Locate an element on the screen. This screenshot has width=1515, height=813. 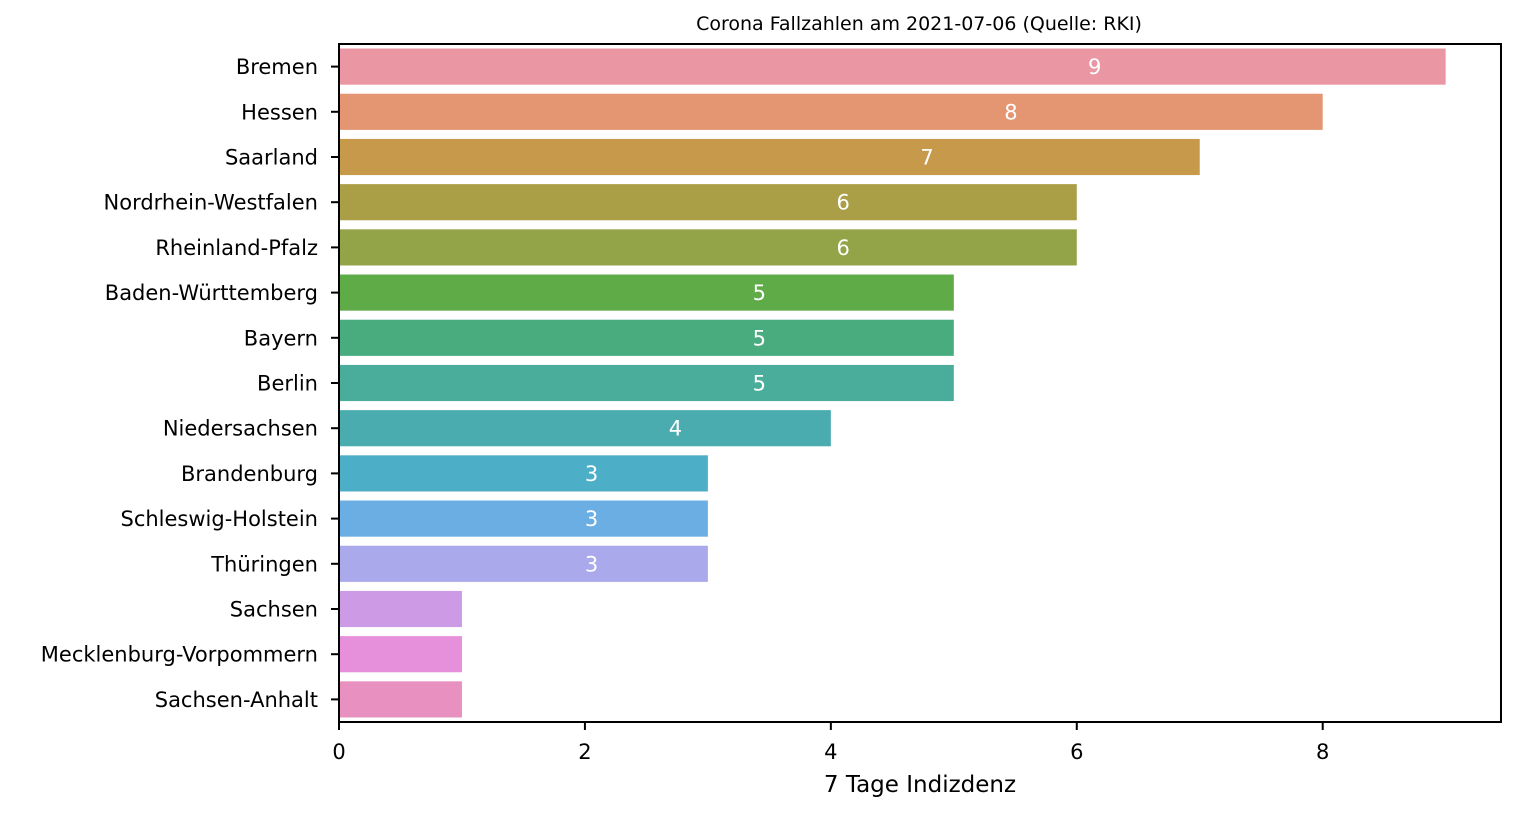
y-tick-label: Sachsen-Anhalt is located at coordinates (236, 700).